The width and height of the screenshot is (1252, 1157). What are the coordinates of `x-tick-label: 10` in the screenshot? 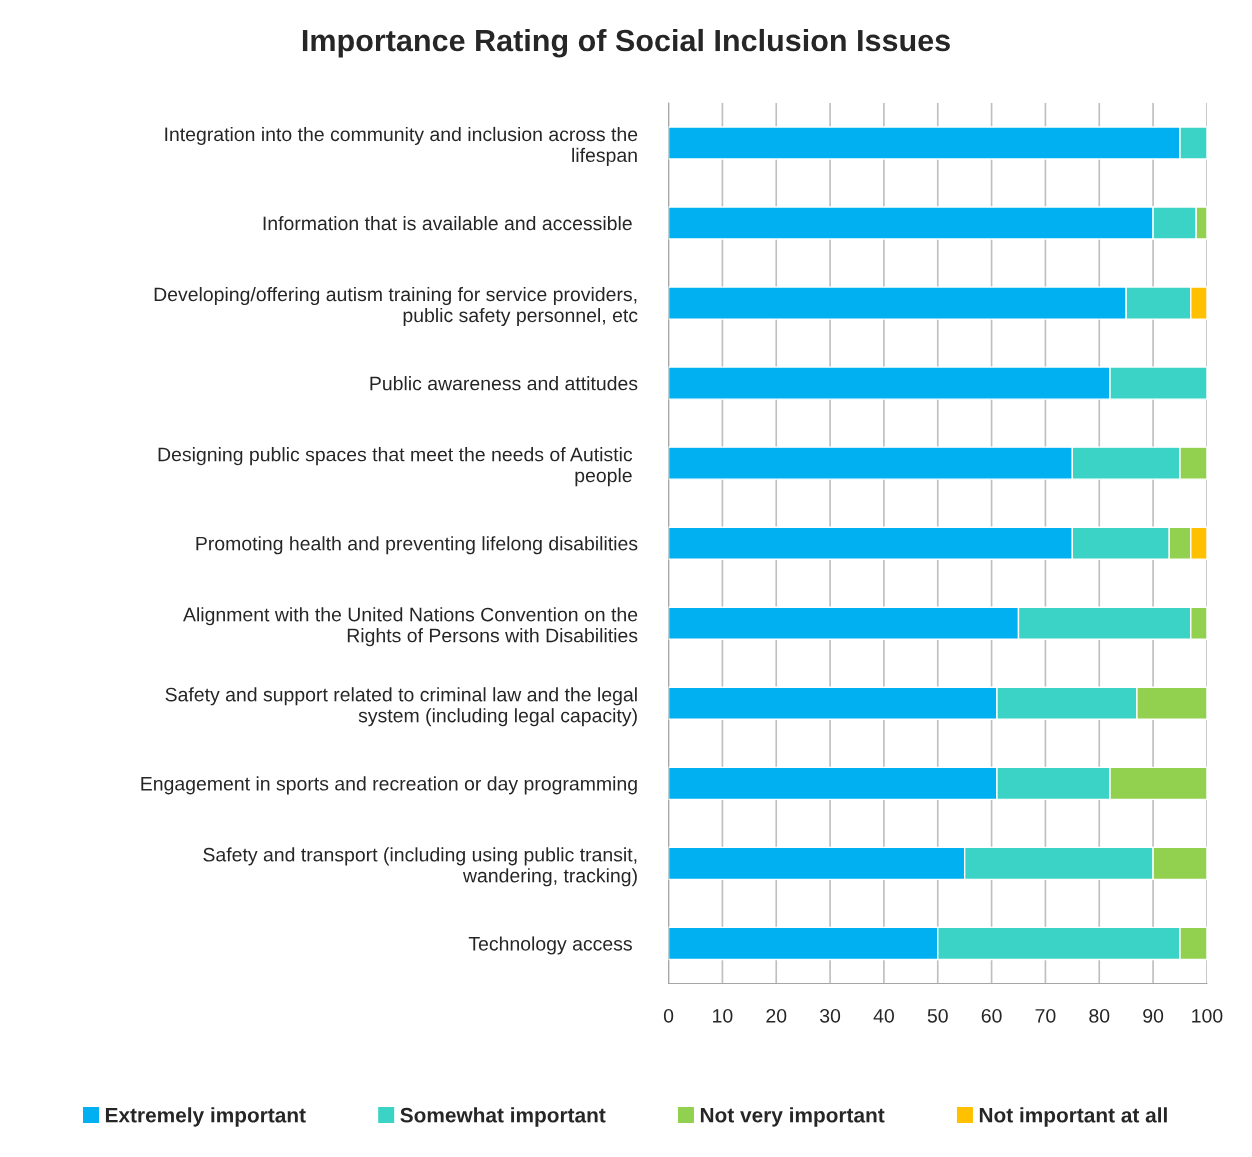 It's located at (723, 1015).